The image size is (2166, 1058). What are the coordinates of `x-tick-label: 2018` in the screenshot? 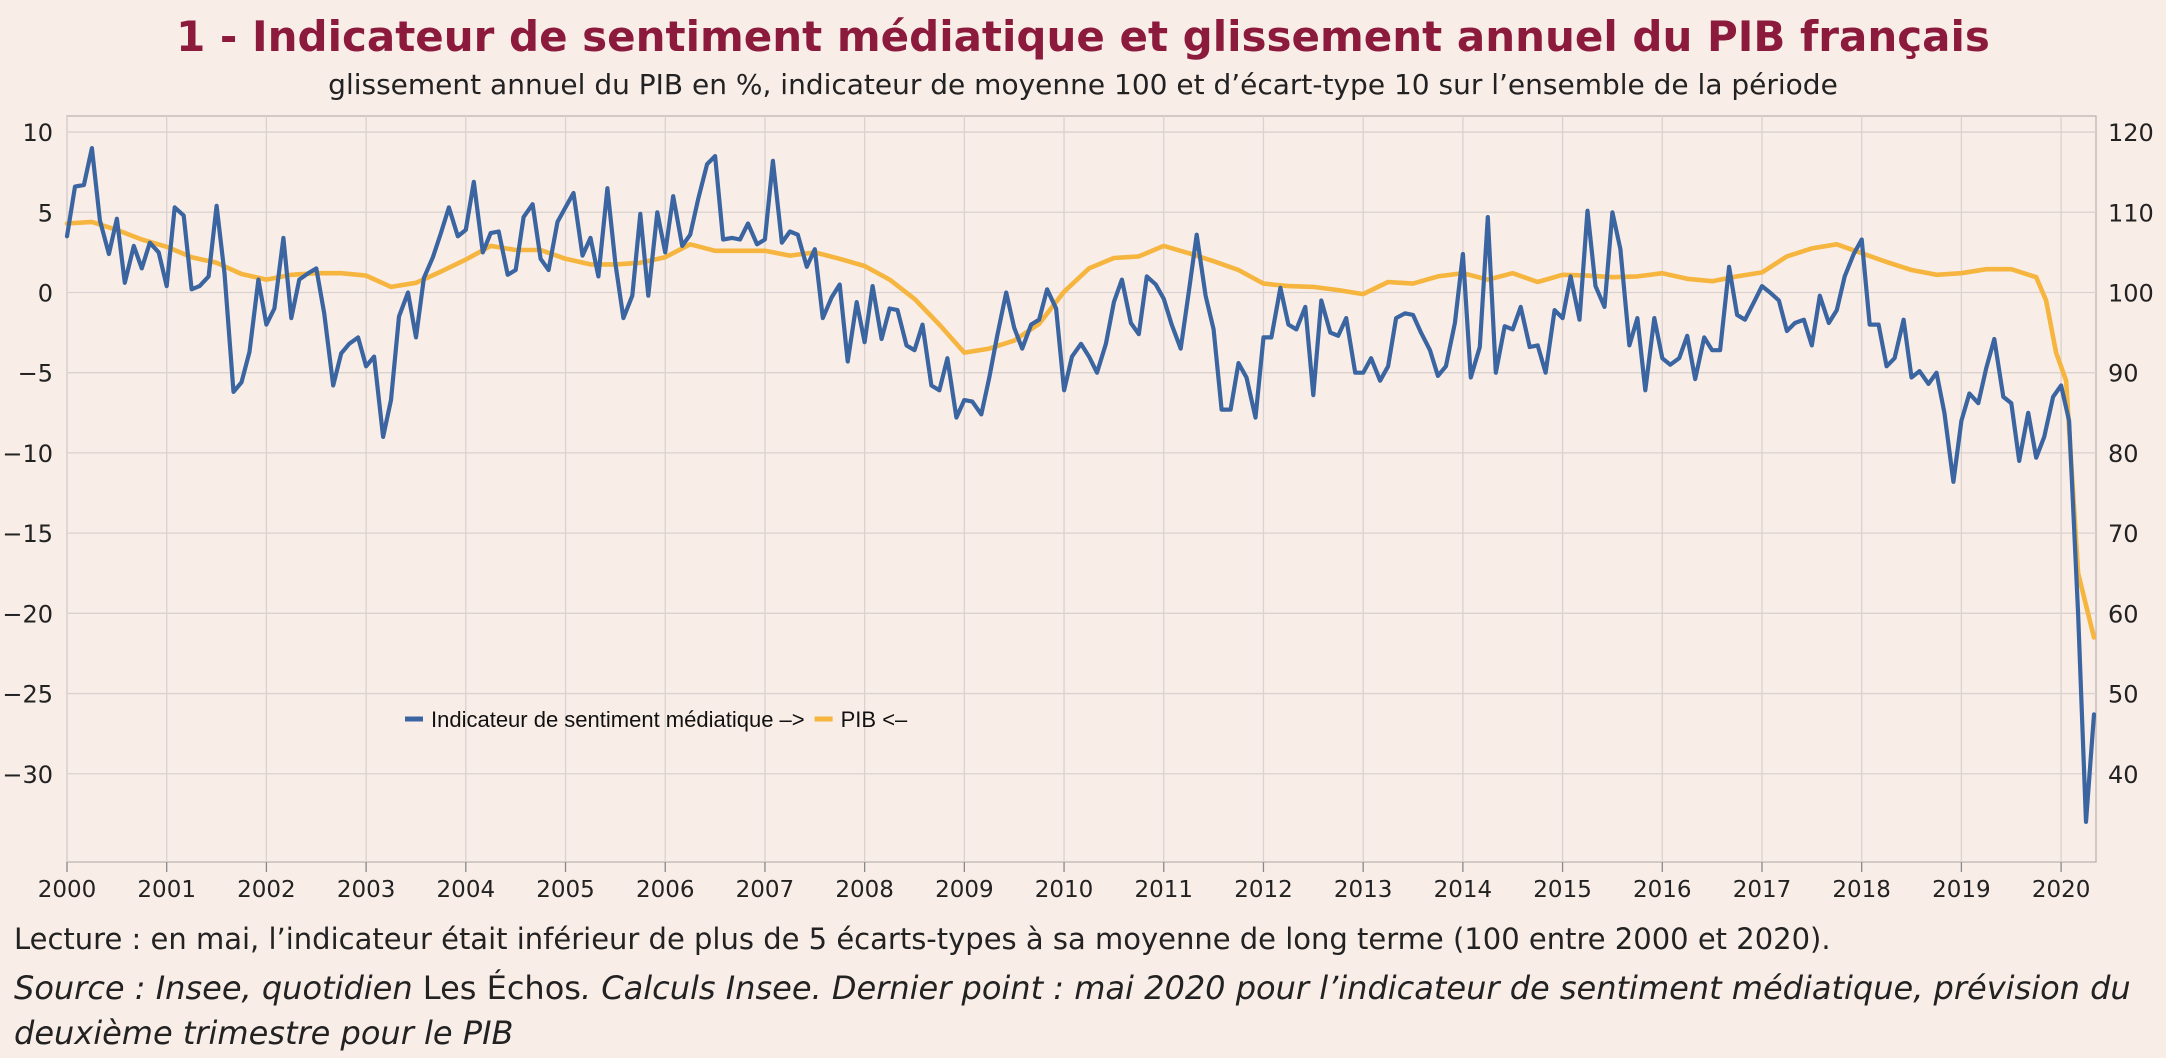 It's located at (1861, 890).